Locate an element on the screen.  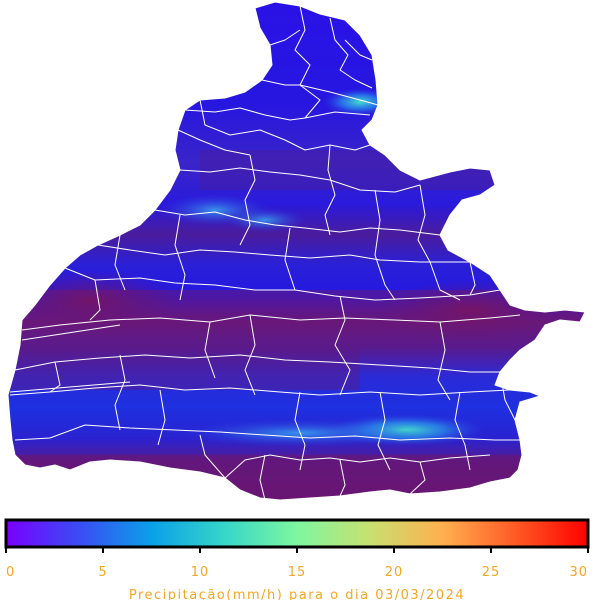
colorbar-tick-label: 0 is located at coordinates (10, 572).